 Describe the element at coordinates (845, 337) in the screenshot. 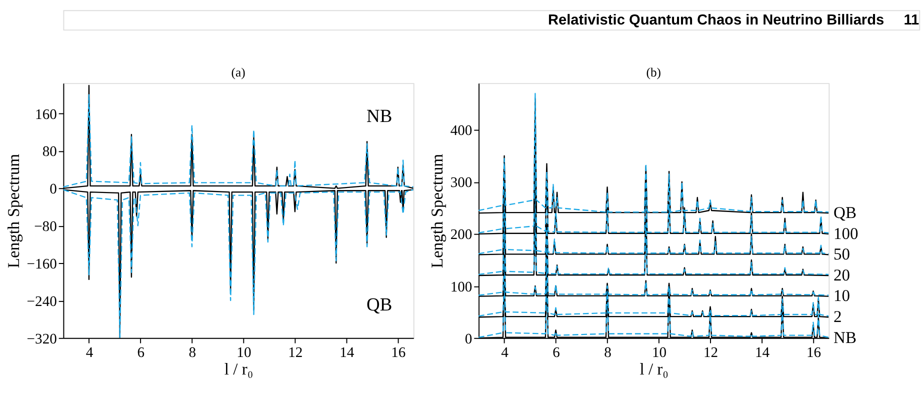

I see `series-label: NB` at that location.